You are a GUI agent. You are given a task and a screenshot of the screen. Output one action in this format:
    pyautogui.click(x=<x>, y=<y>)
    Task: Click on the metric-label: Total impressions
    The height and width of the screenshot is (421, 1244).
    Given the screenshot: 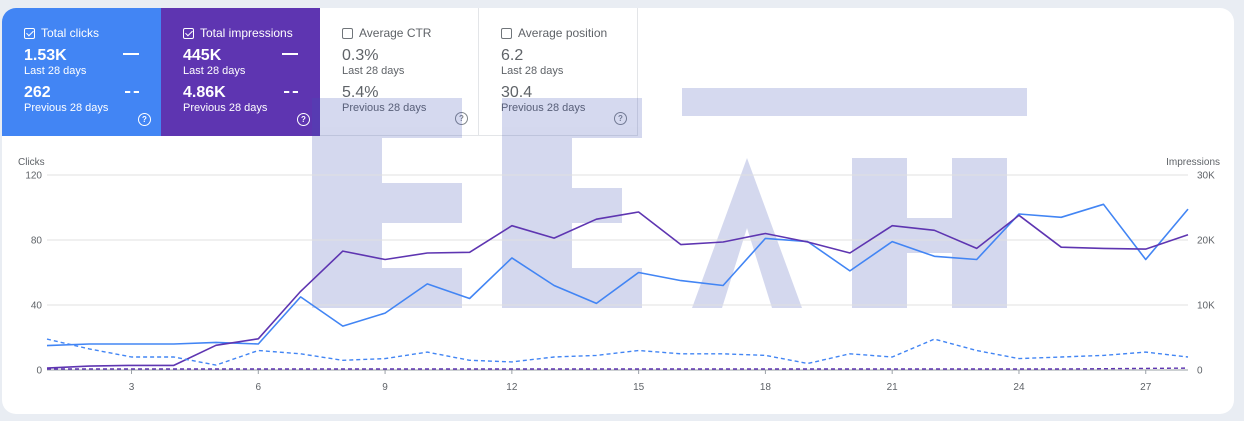 What is the action you would take?
    pyautogui.click(x=246, y=33)
    